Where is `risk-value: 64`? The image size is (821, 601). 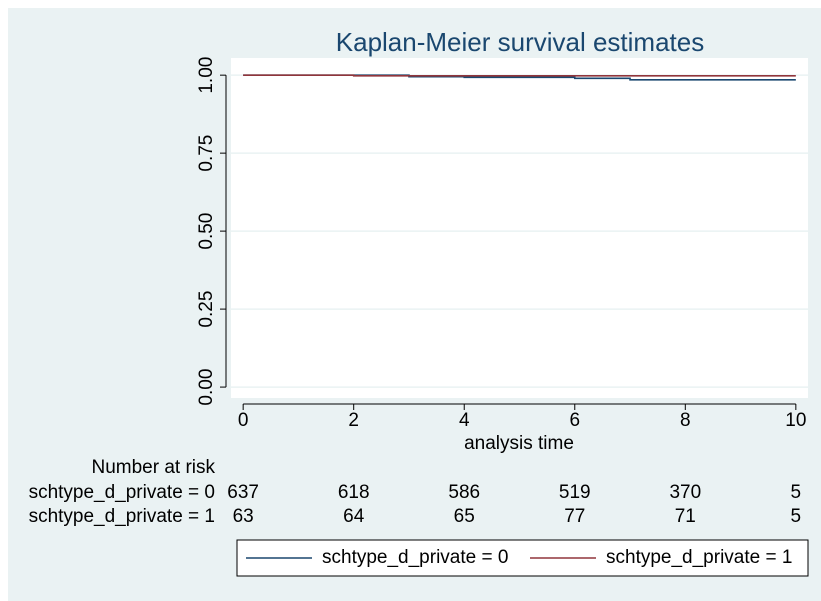 risk-value: 64 is located at coordinates (354, 516).